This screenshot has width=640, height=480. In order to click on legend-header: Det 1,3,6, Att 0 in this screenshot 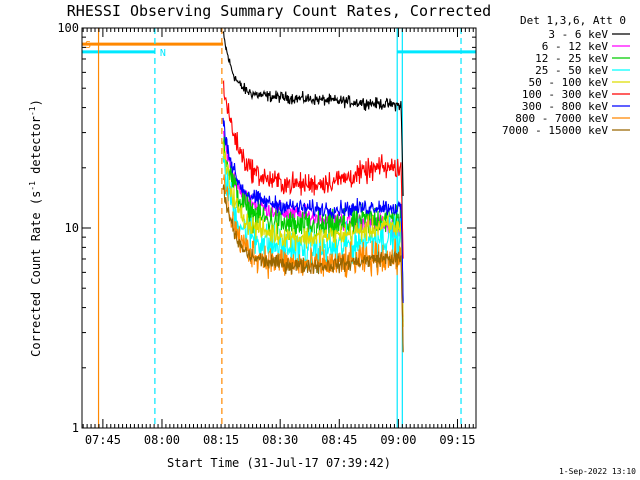, I will do `click(573, 20)`.